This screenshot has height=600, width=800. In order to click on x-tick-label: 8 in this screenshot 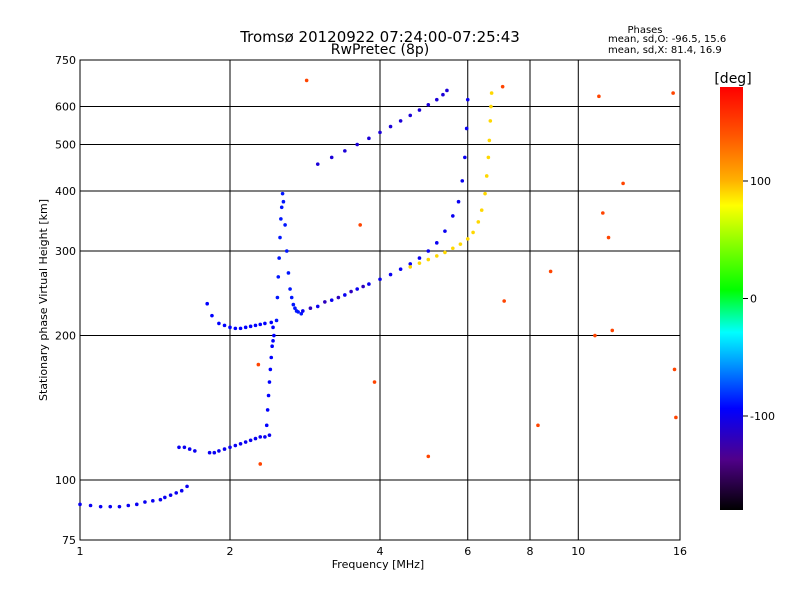, I will do `click(530, 551)`.